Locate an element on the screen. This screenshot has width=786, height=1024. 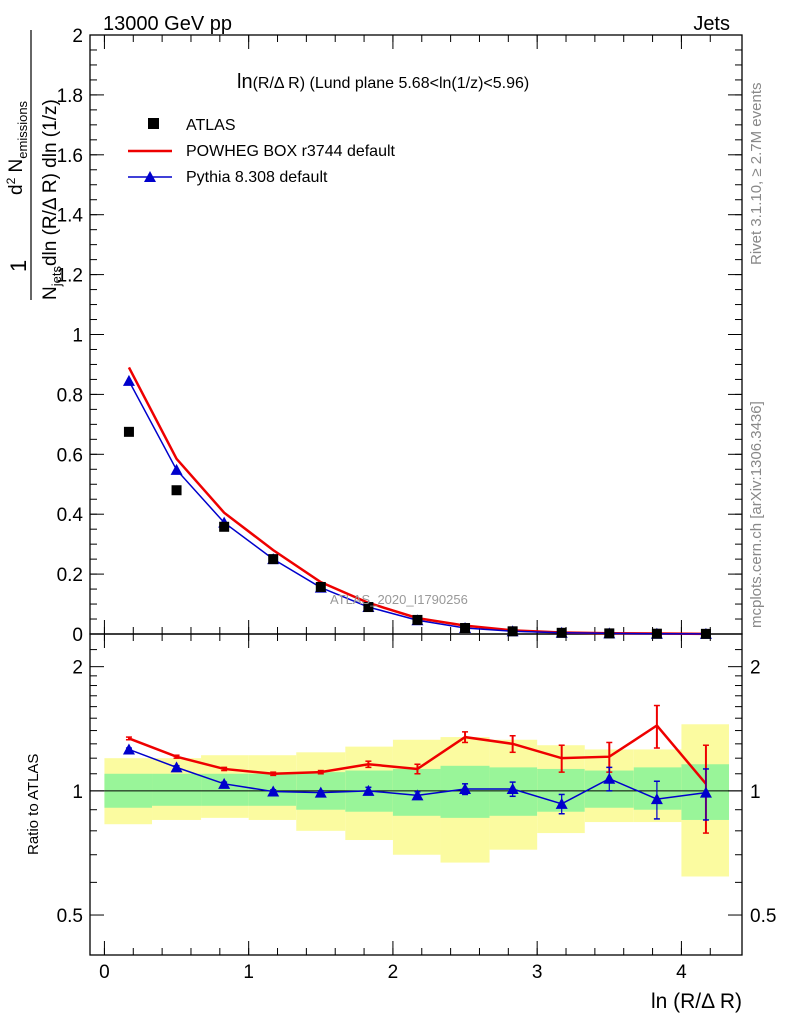
ratio-y-tick-label: 2 is located at coordinates (77, 668).